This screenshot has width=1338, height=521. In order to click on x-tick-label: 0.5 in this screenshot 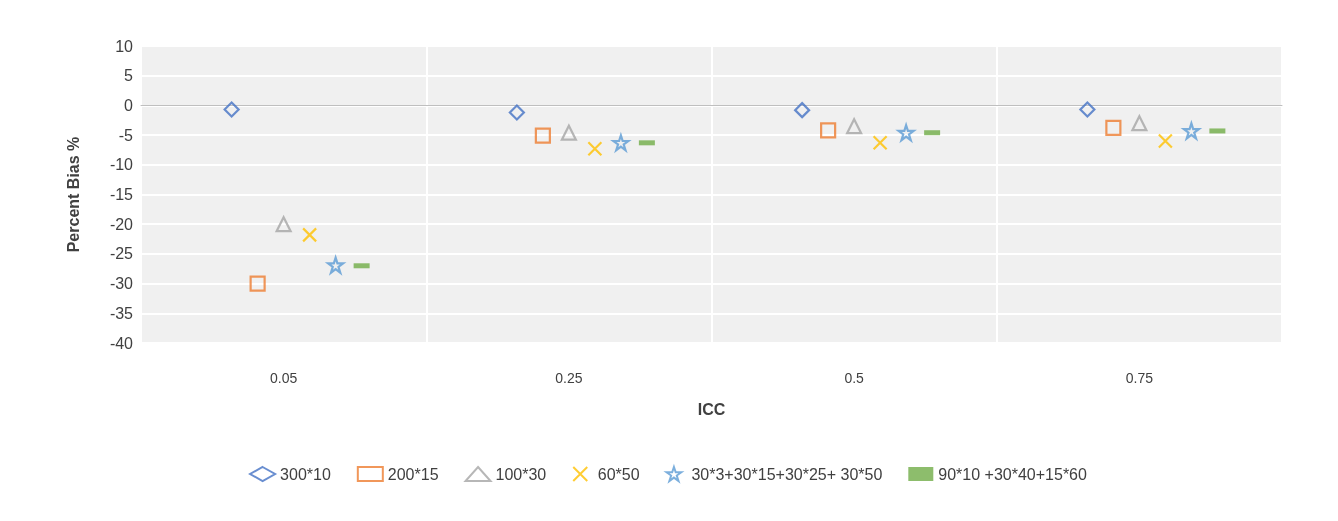, I will do `click(854, 378)`.